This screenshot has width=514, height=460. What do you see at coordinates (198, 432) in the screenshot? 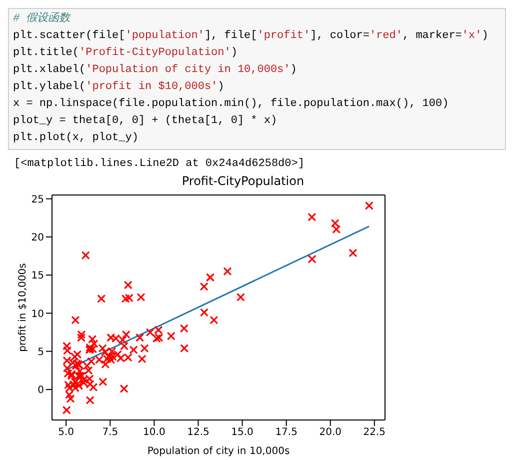
I see `x-tick-label: 12.5` at bounding box center [198, 432].